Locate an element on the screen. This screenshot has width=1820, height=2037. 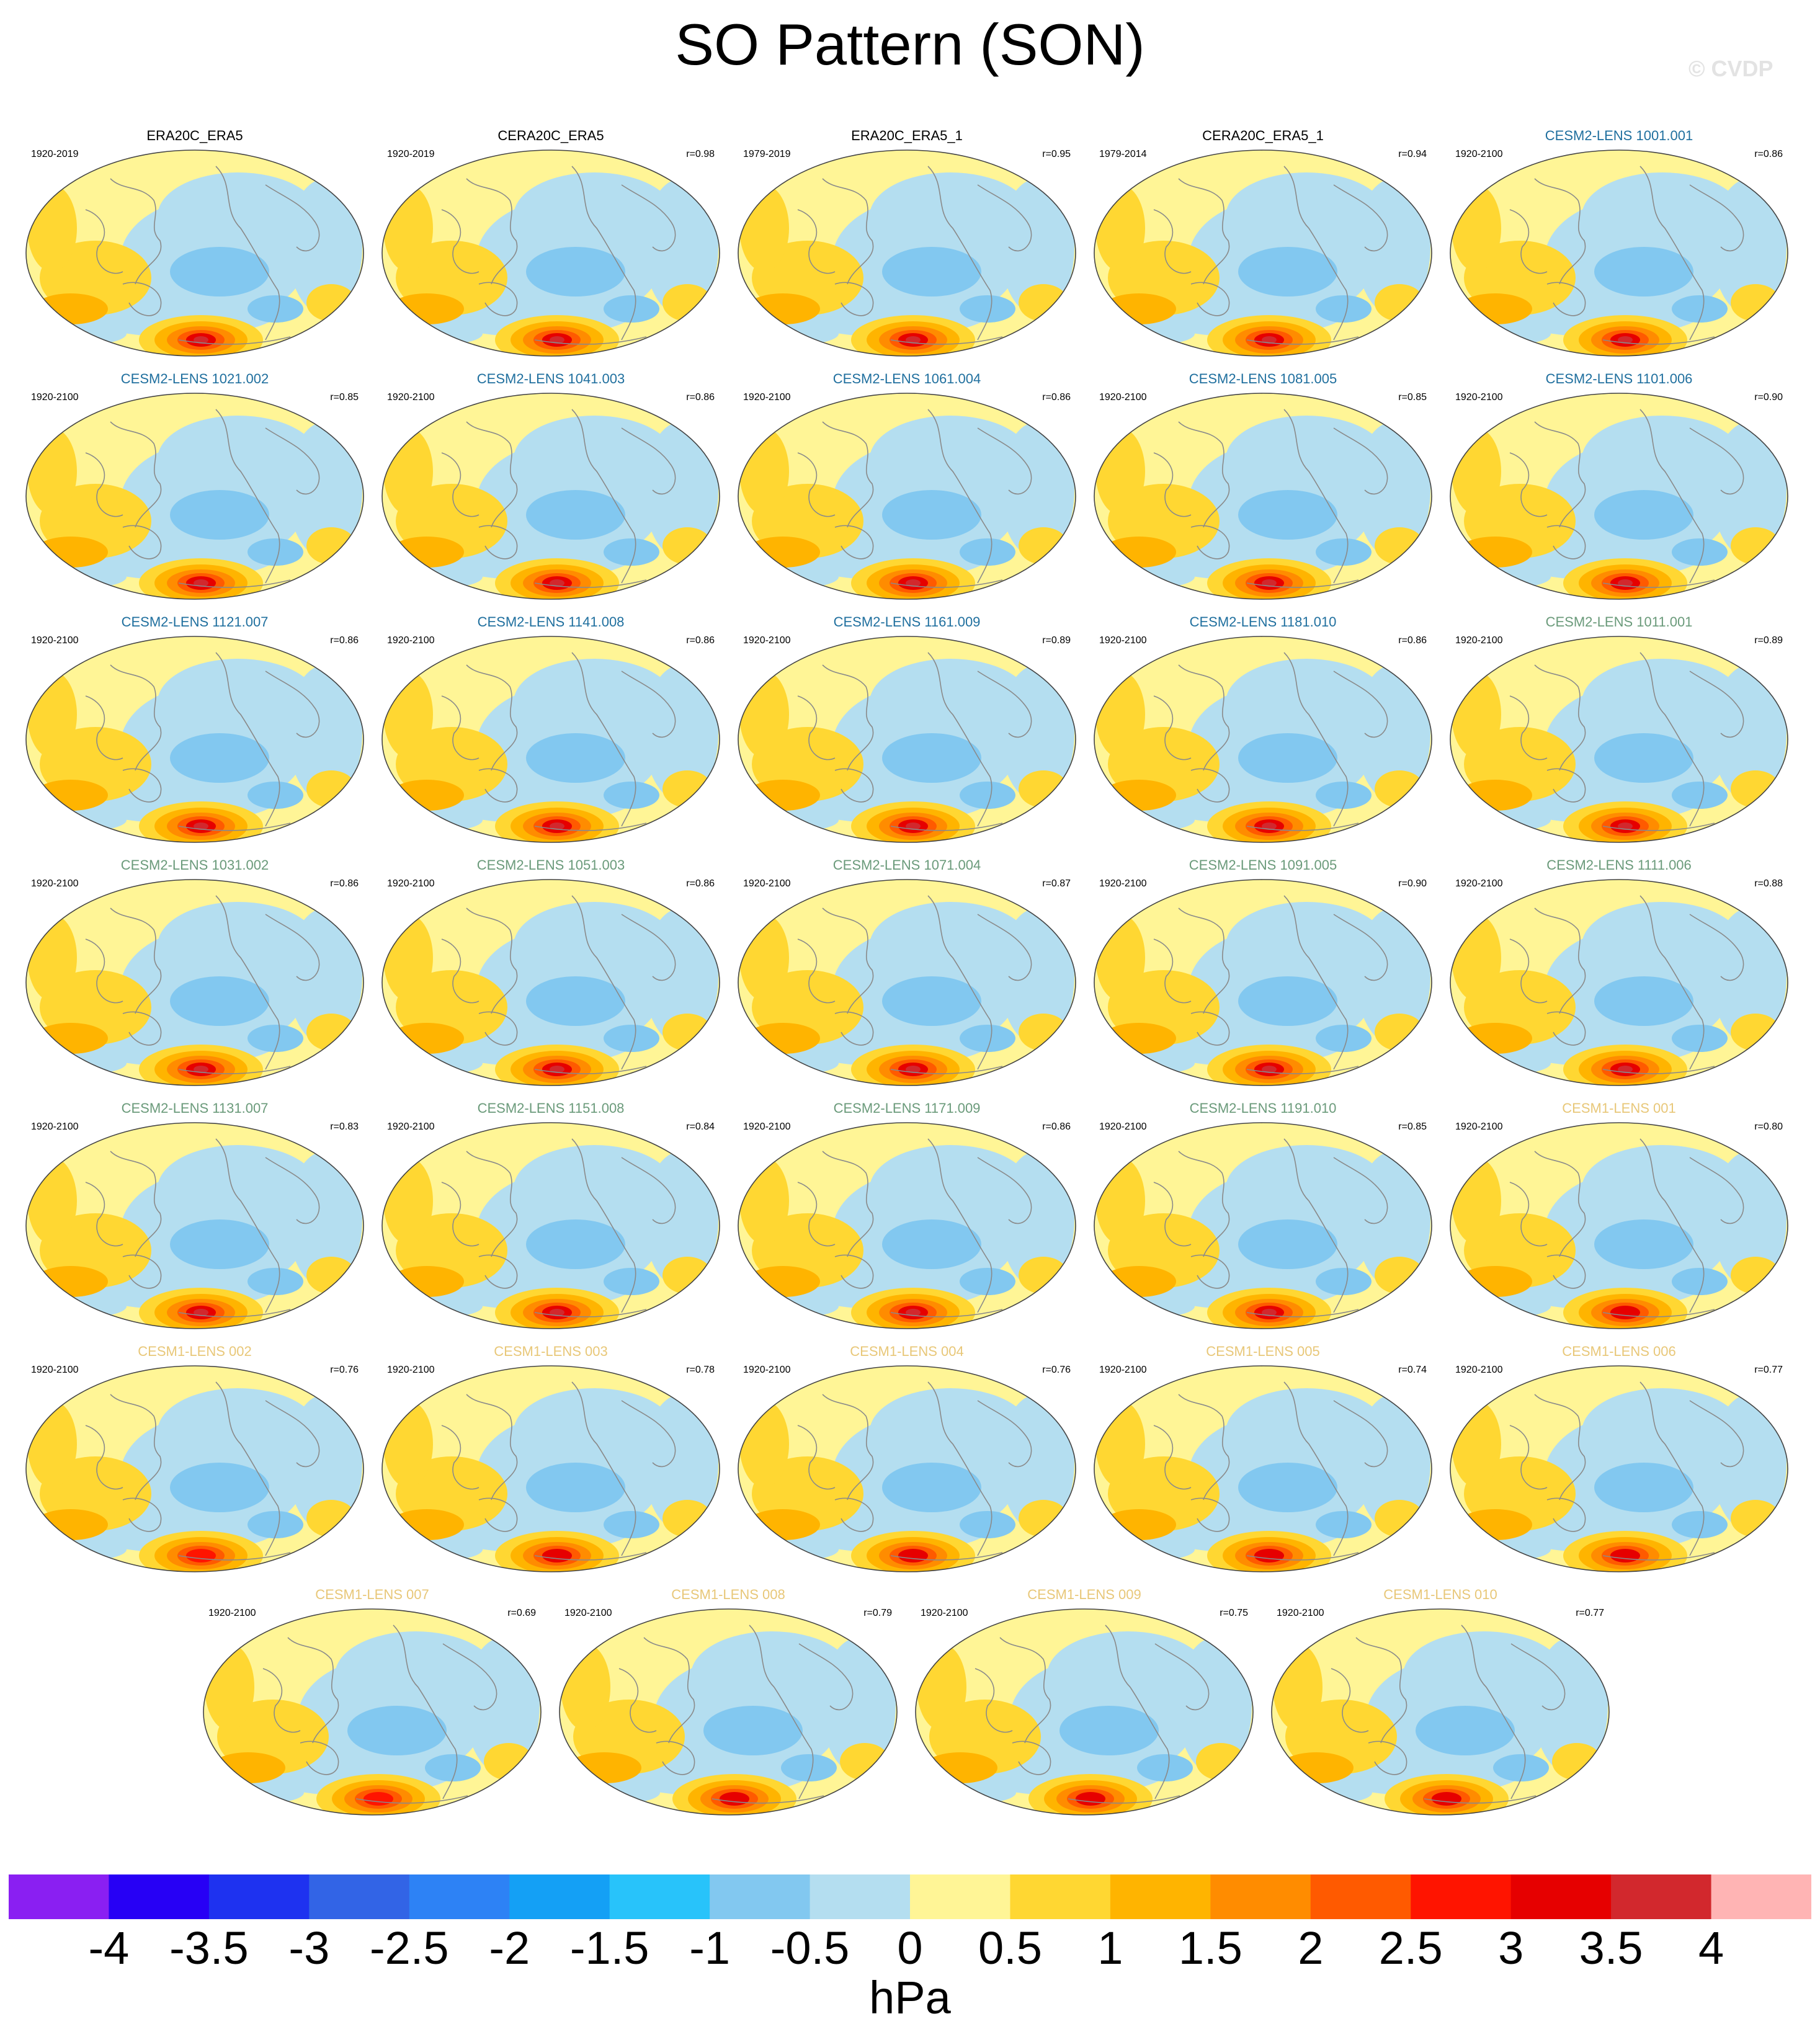
panel-correlation: r=0.86 is located at coordinates (1413, 640).